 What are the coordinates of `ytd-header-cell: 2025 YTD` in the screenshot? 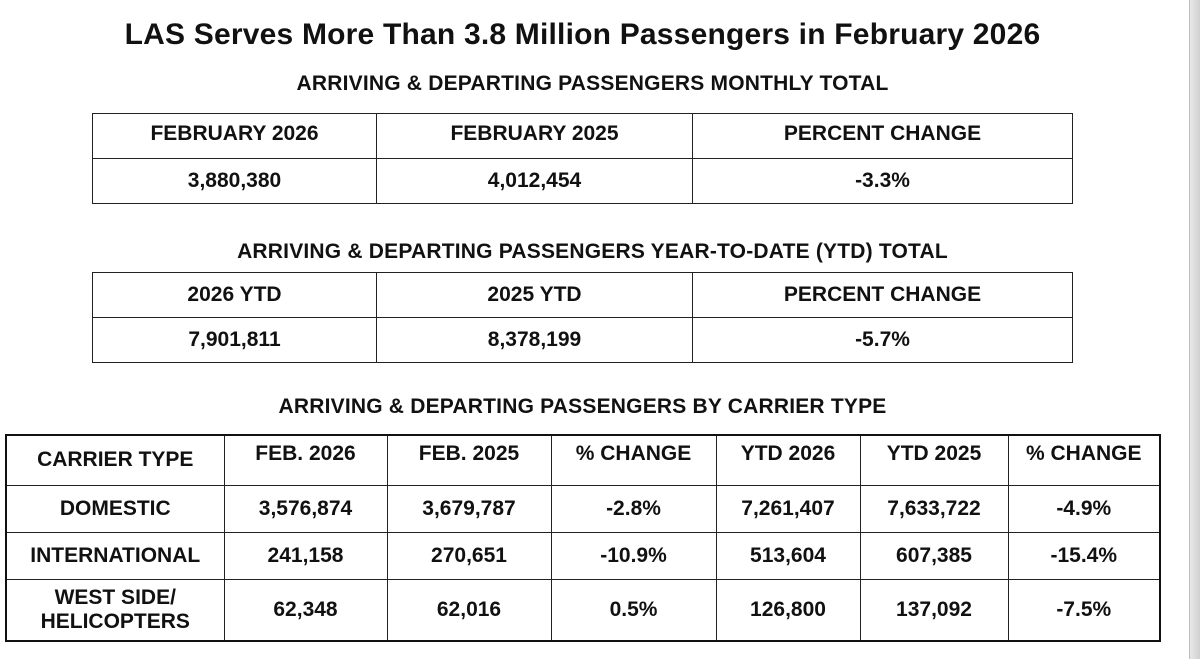 It's located at (534, 295).